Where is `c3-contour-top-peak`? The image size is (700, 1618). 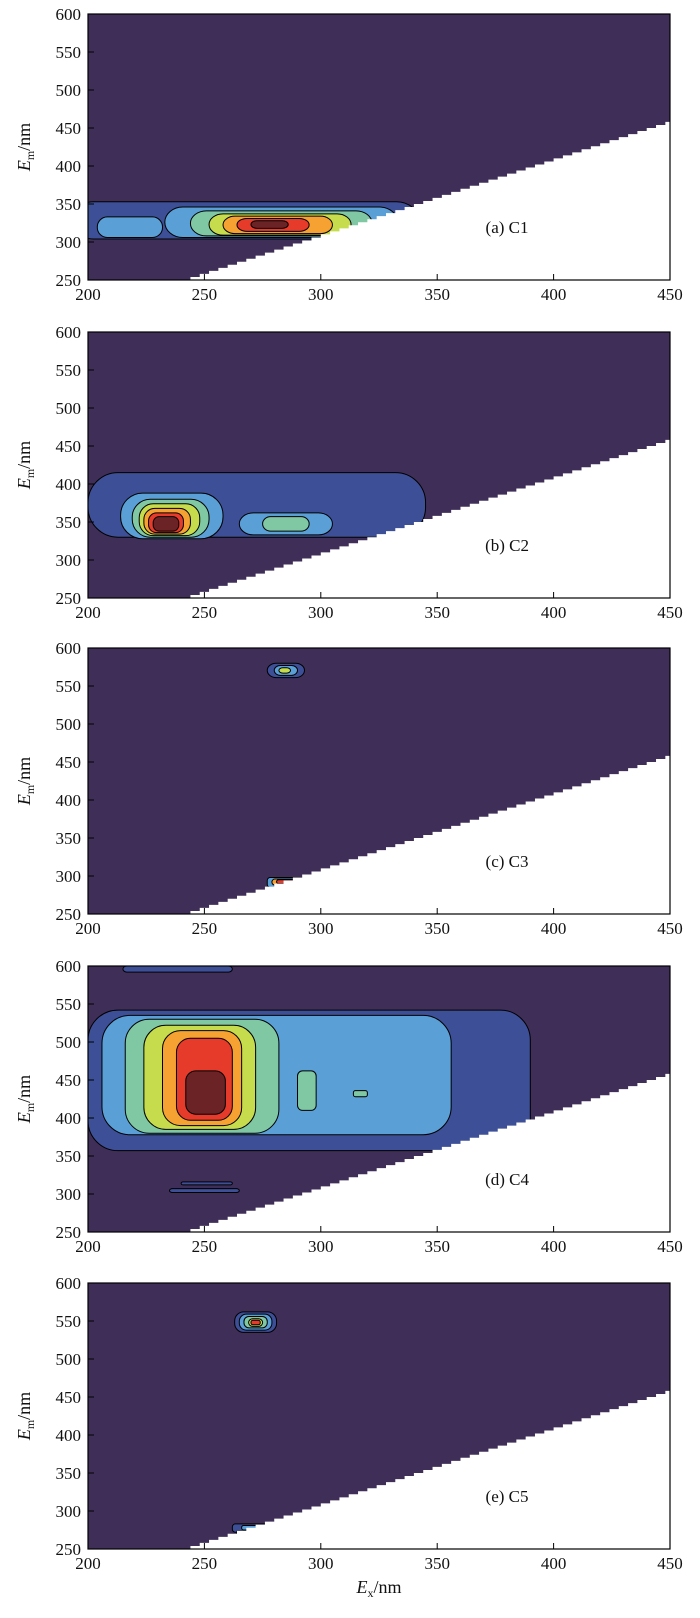
c3-contour-top-peak is located at coordinates (285, 670).